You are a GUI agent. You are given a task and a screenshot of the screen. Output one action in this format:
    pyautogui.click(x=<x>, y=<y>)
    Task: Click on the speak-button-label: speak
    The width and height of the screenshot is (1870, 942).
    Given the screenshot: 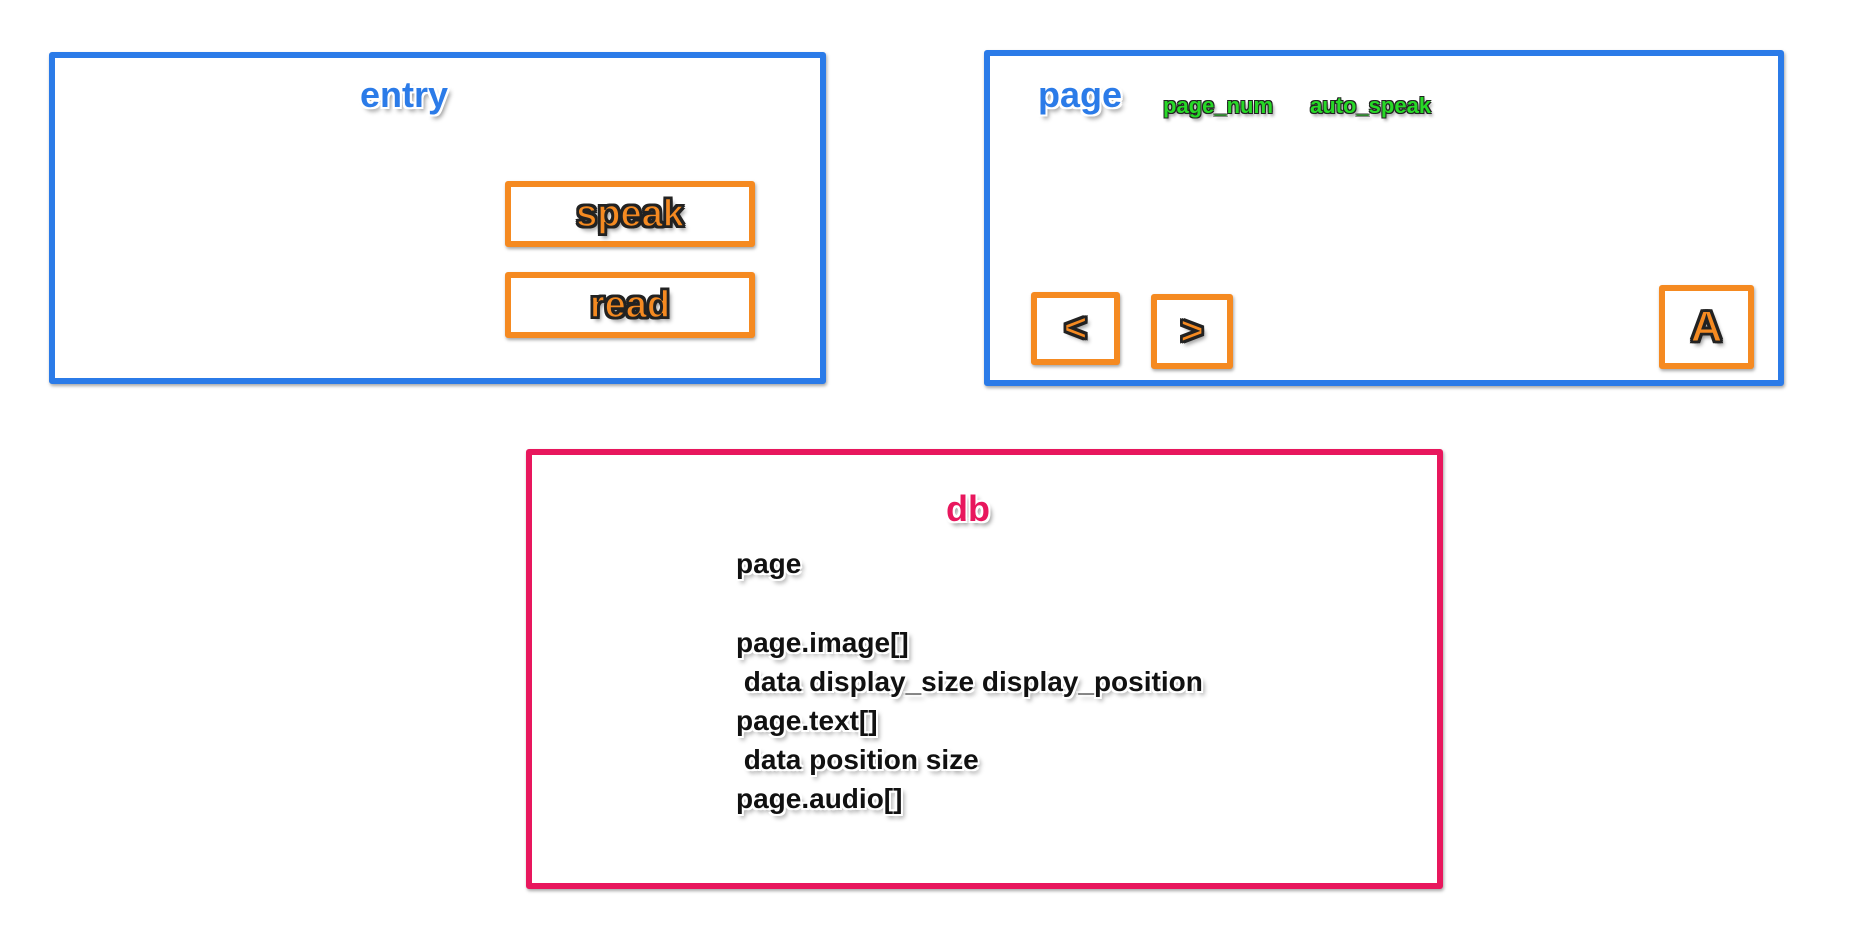 What is the action you would take?
    pyautogui.click(x=629, y=214)
    